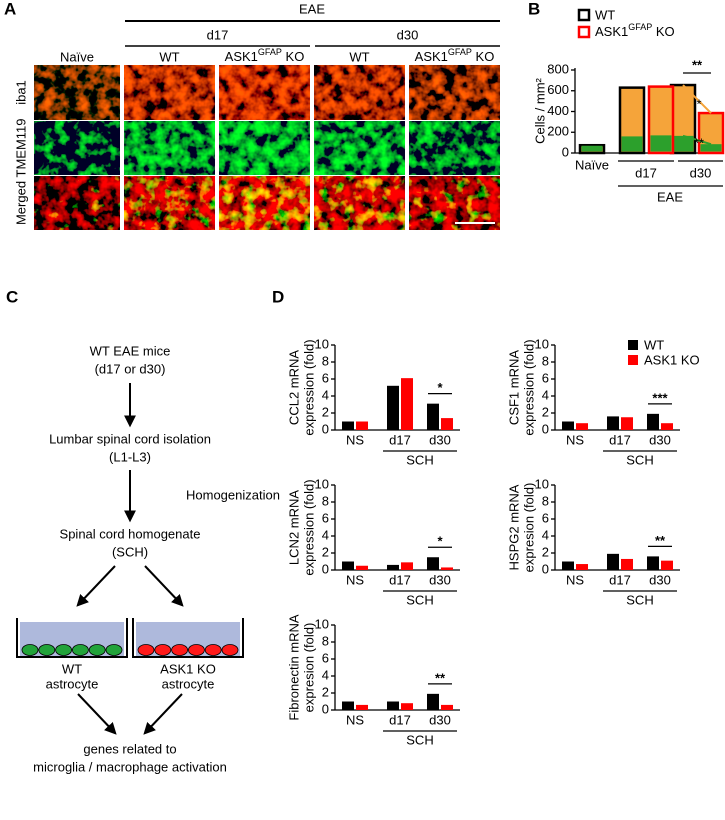 The width and height of the screenshot is (725, 820). What do you see at coordinates (233, 494) in the screenshot?
I see `flow-text: Homogenization` at bounding box center [233, 494].